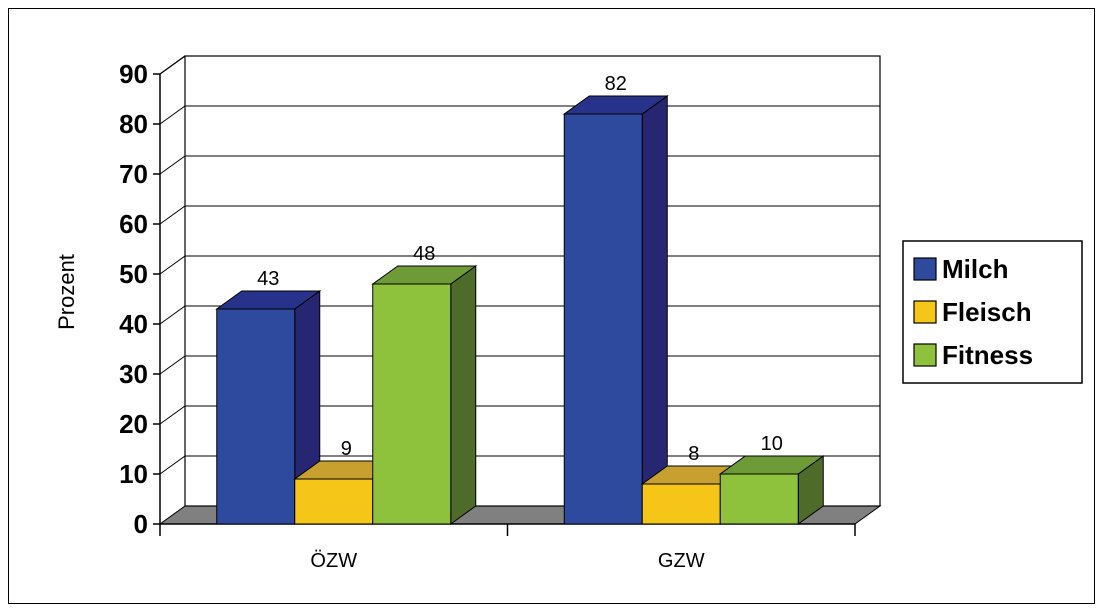 The width and height of the screenshot is (1105, 612). What do you see at coordinates (133, 324) in the screenshot?
I see `y-tick-label: 40` at bounding box center [133, 324].